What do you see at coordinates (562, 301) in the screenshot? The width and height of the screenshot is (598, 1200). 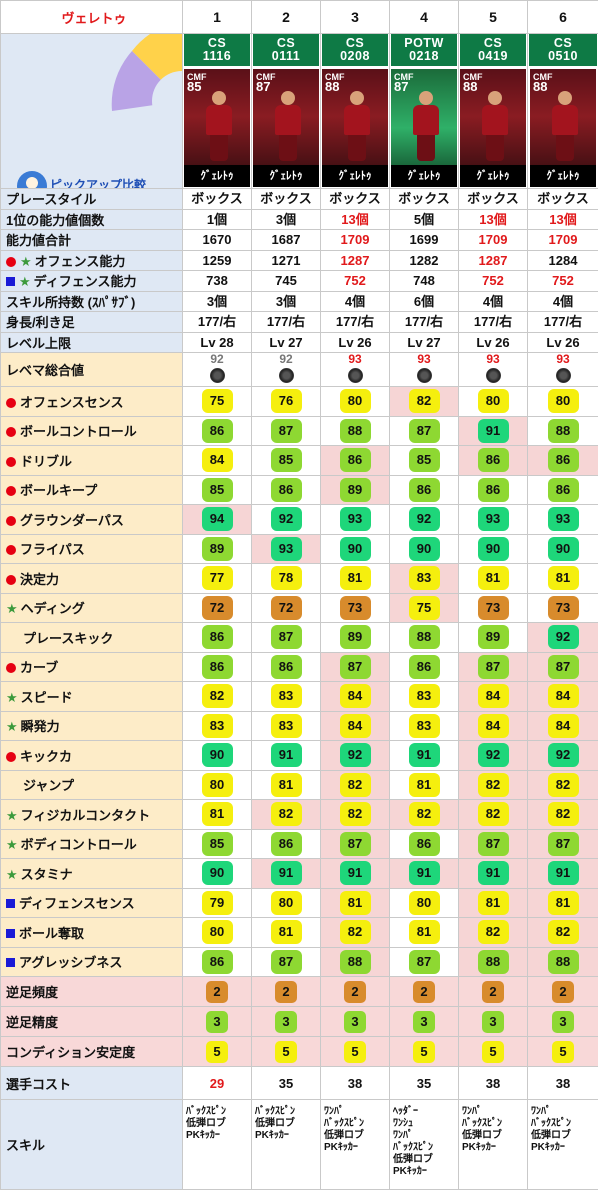 I see `info-value: 4個` at bounding box center [562, 301].